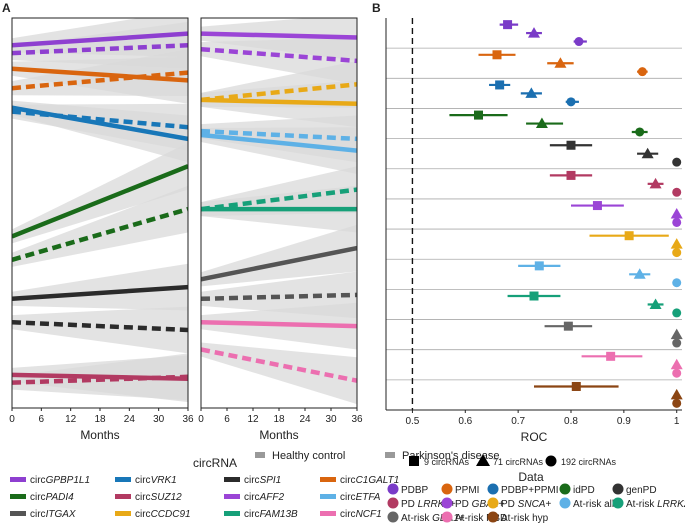  Describe the element at coordinates (589, 462) in the screenshot. I see `shape-legend-label: 192 circRNAs` at that location.